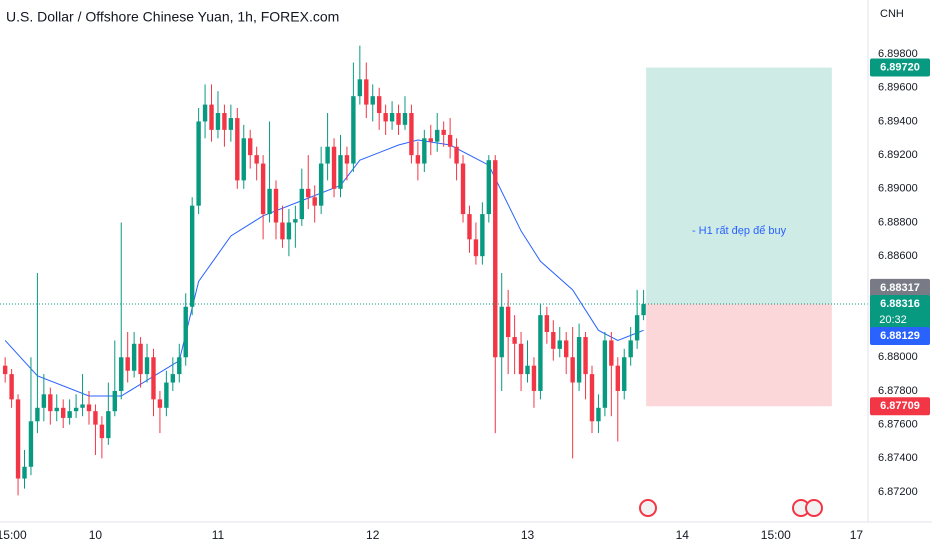 This screenshot has height=550, width=932. What do you see at coordinates (900, 304) in the screenshot?
I see `last-price-tag: 6.88316` at bounding box center [900, 304].